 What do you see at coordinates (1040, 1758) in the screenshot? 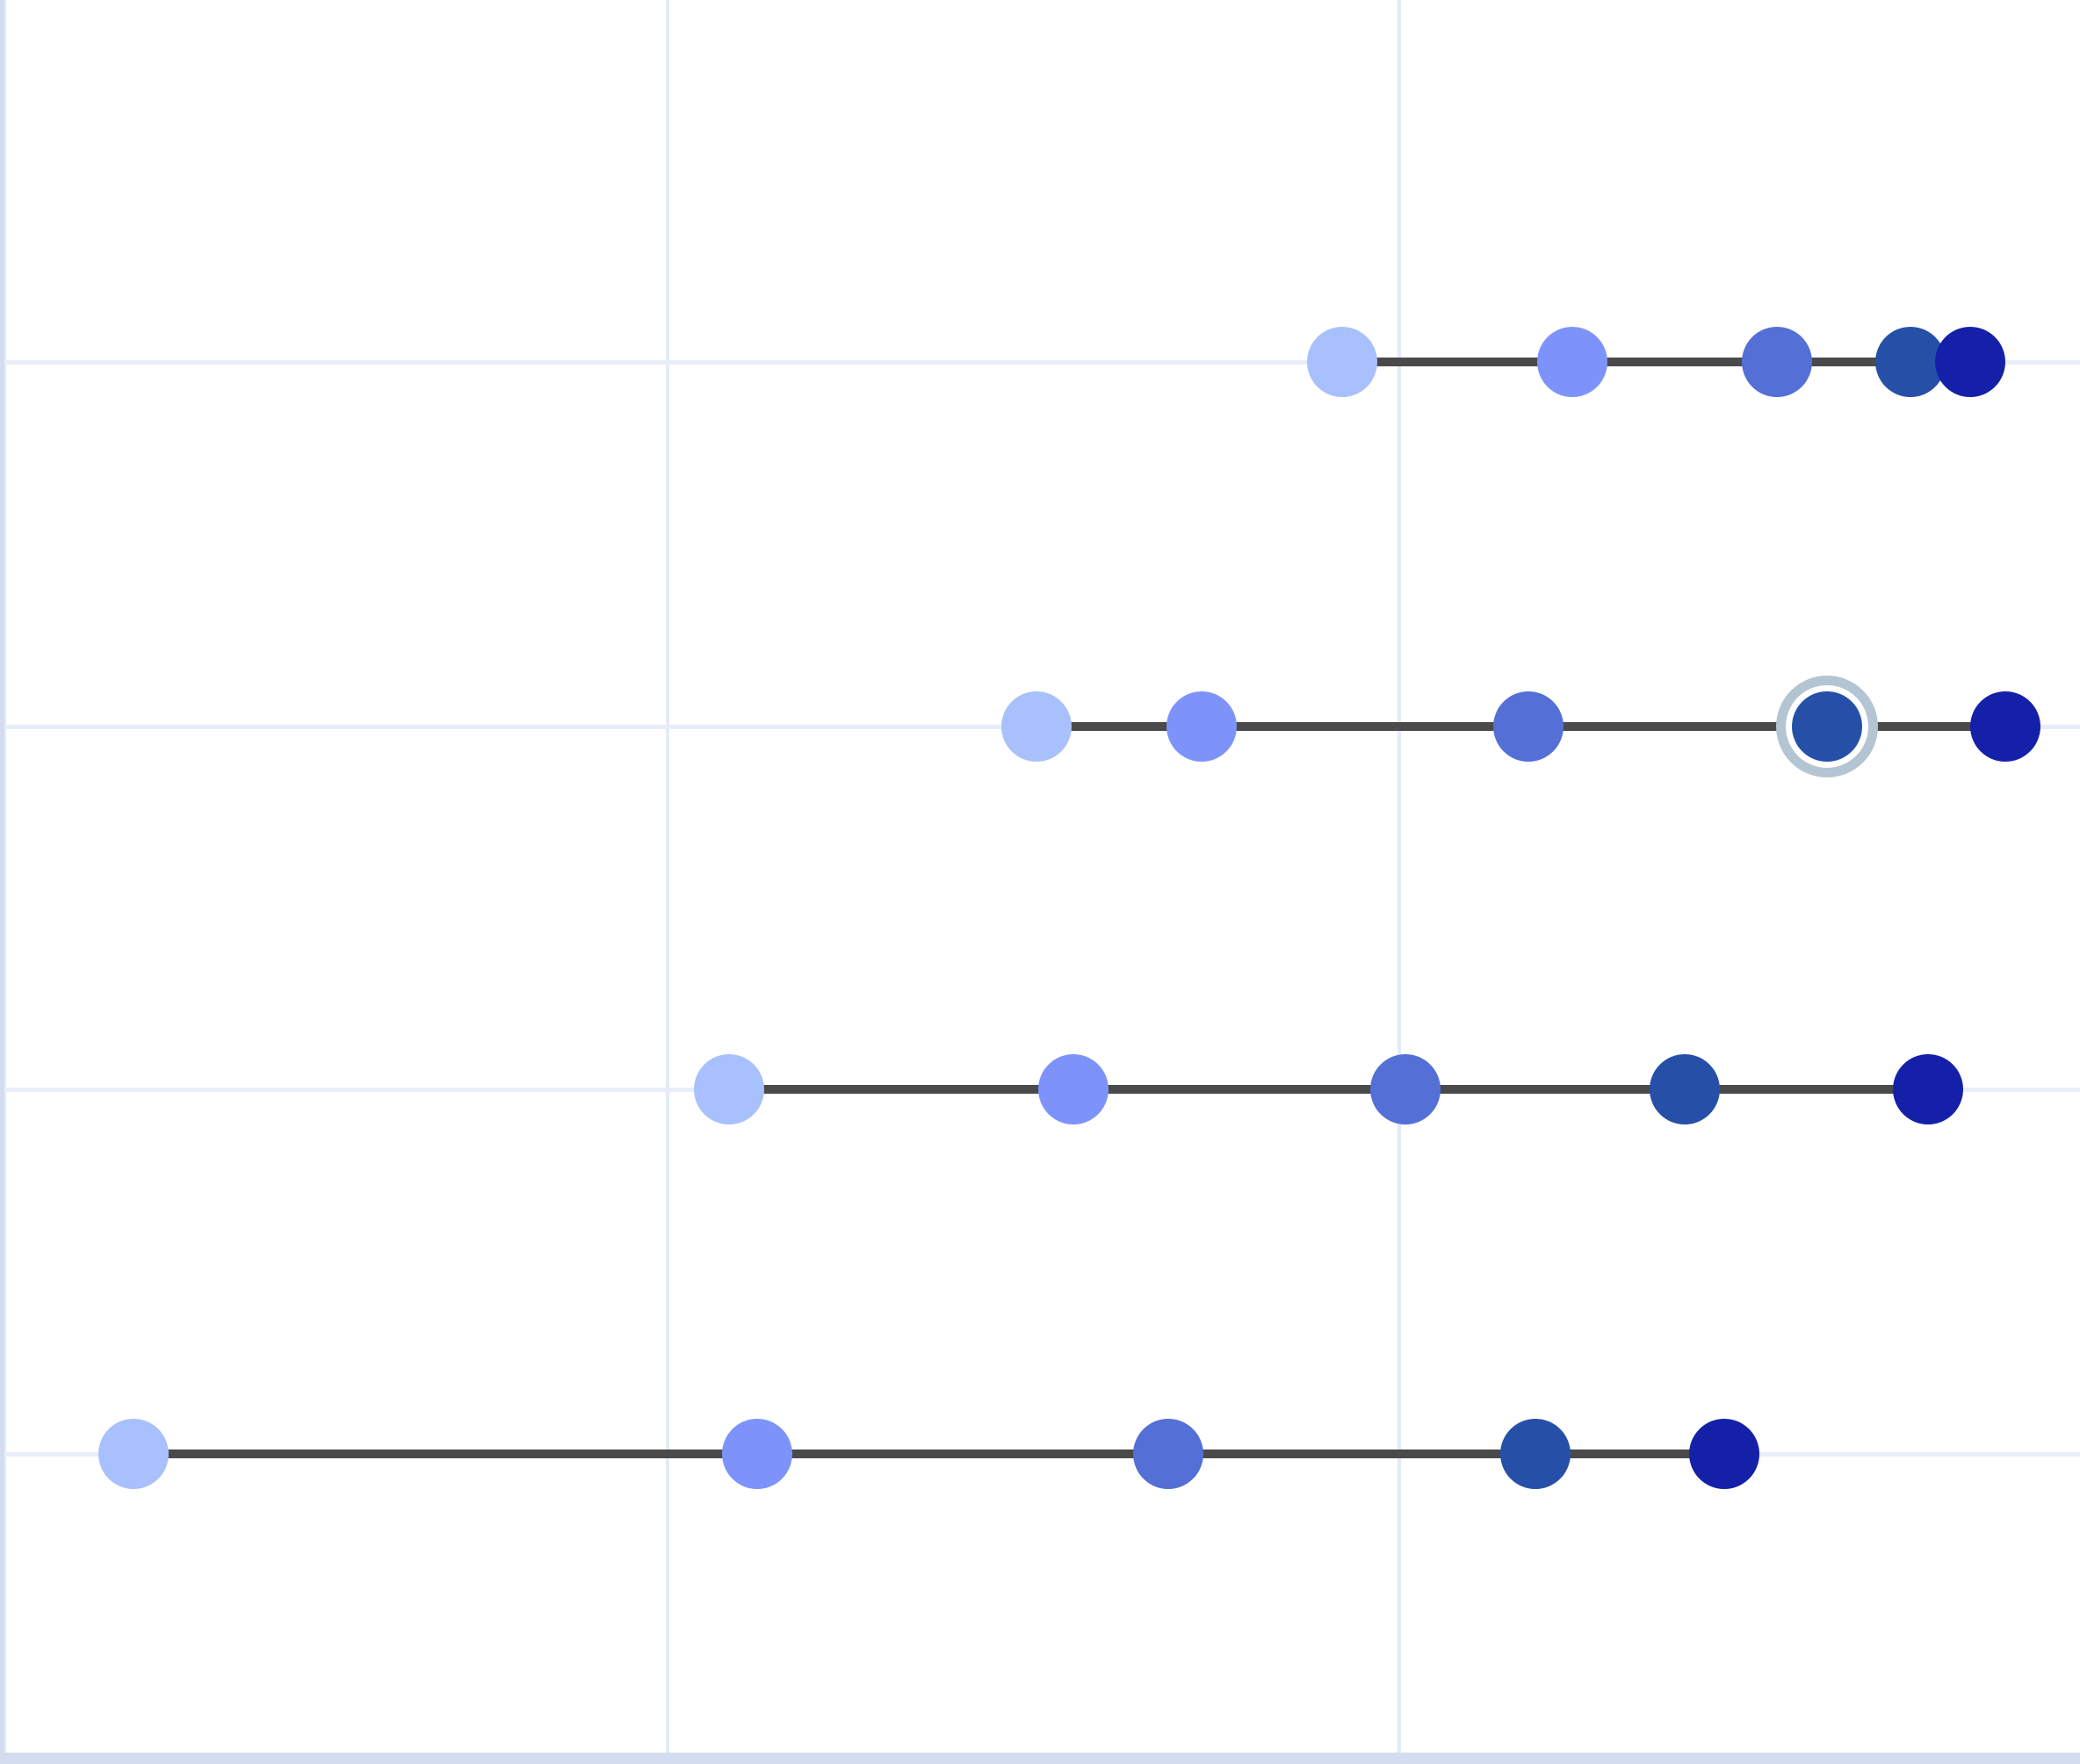
I see `x-axis-line` at bounding box center [1040, 1758].